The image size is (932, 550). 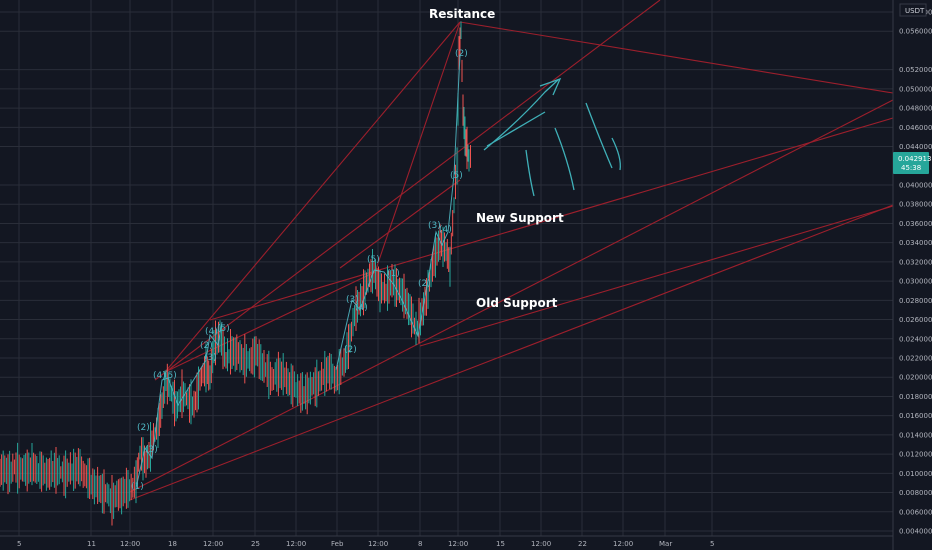 I want to click on y-tick-label: 0.026000, so click(x=915, y=320).